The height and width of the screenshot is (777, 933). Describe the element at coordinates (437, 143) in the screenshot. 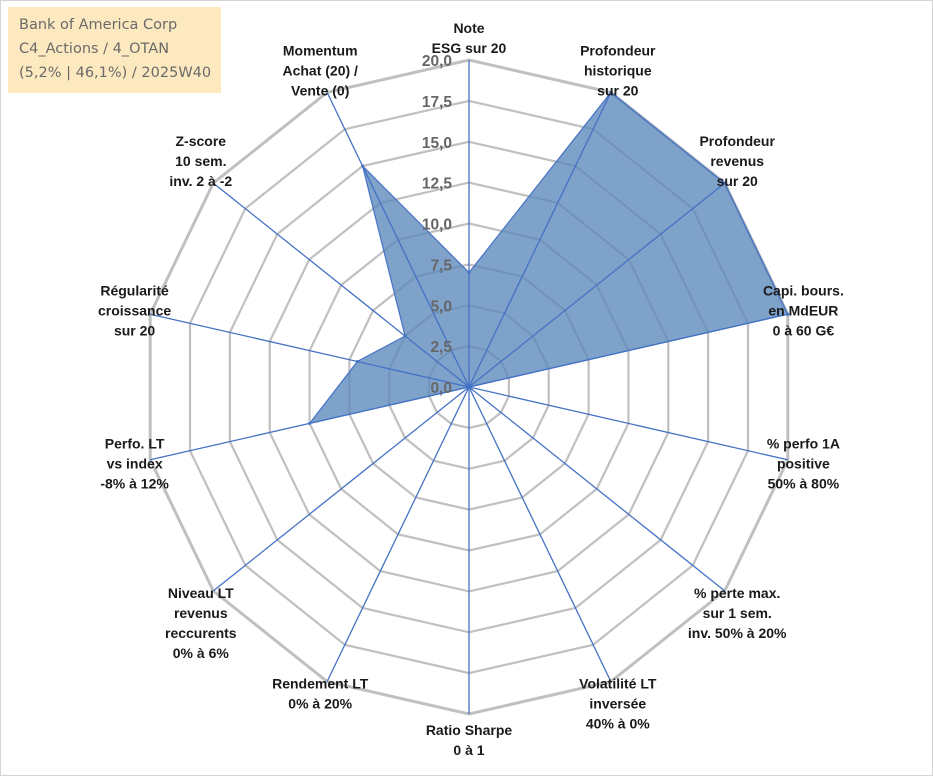

I see `tick-label: 15,0` at that location.